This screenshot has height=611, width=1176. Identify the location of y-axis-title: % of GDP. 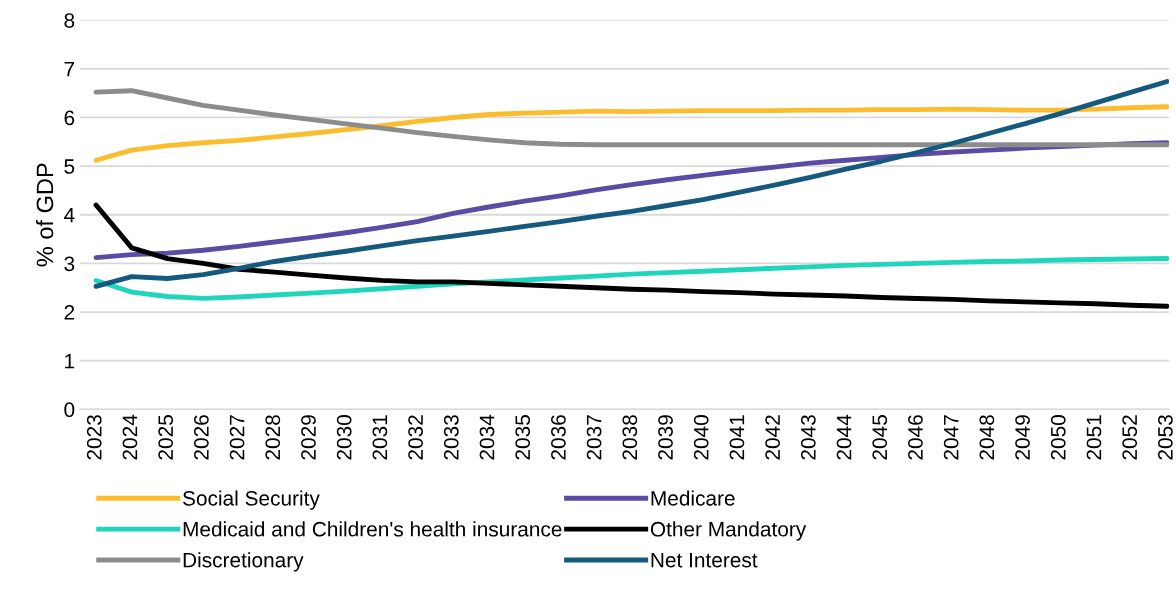
(44, 215).